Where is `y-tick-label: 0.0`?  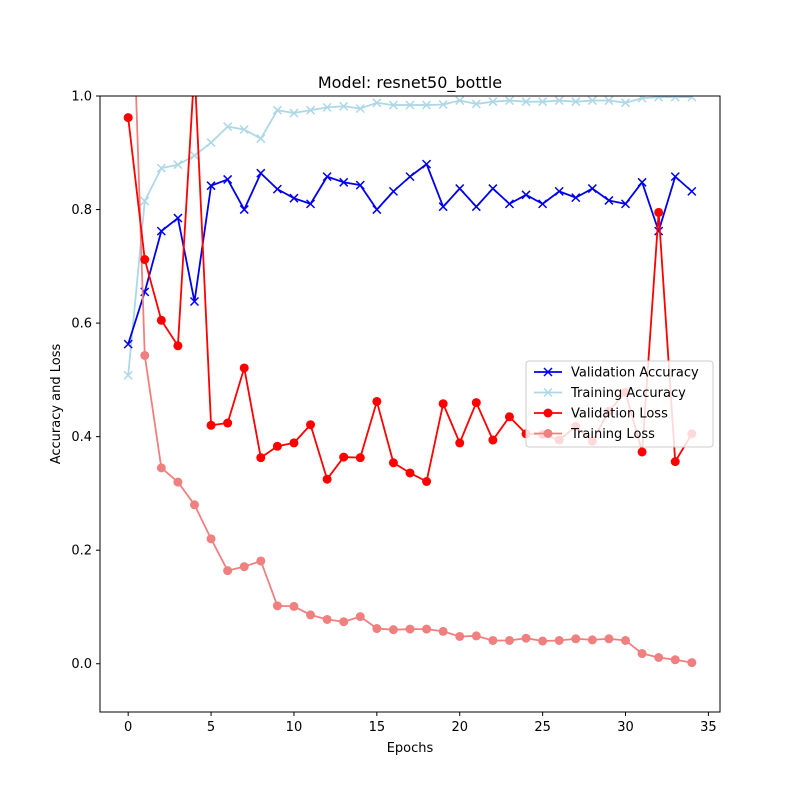
y-tick-label: 0.0 is located at coordinates (81, 664).